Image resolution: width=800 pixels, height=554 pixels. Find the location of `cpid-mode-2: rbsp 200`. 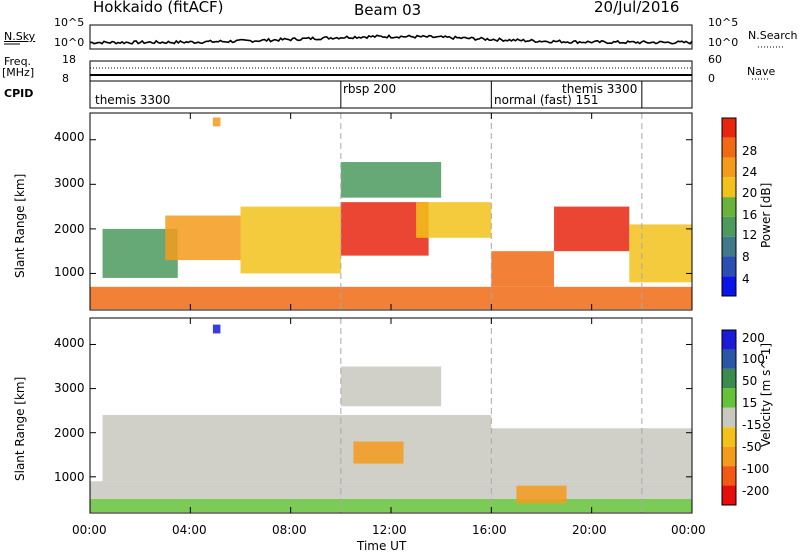

cpid-mode-2: rbsp 200 is located at coordinates (370, 89).